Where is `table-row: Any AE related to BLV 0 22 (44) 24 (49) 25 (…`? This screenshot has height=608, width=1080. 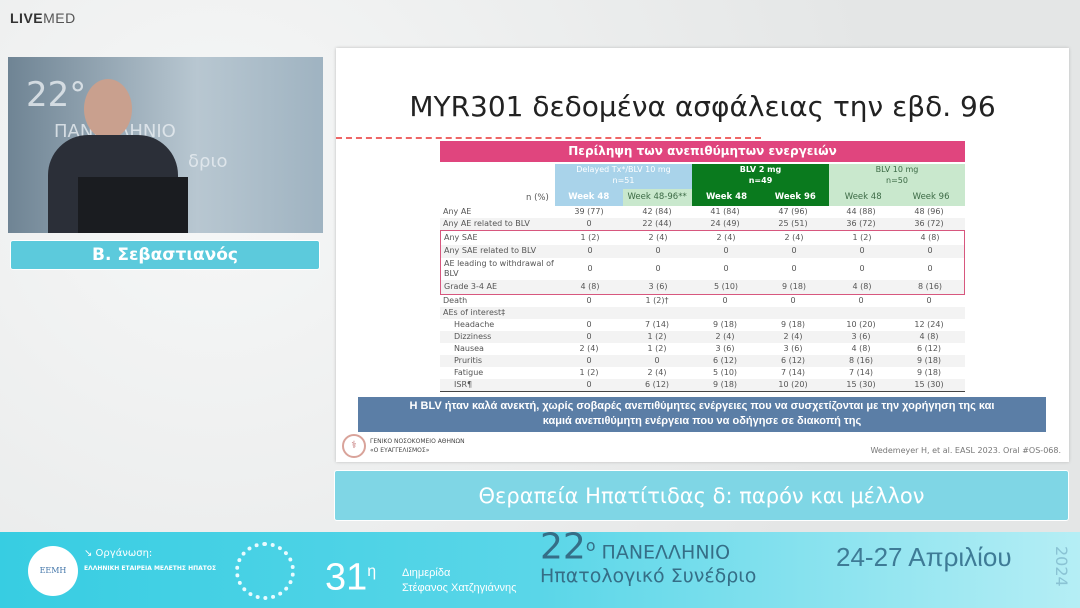
table-row: Any AE related to BLV 0 22 (44) 24 (49) 25 (… is located at coordinates (702, 224).